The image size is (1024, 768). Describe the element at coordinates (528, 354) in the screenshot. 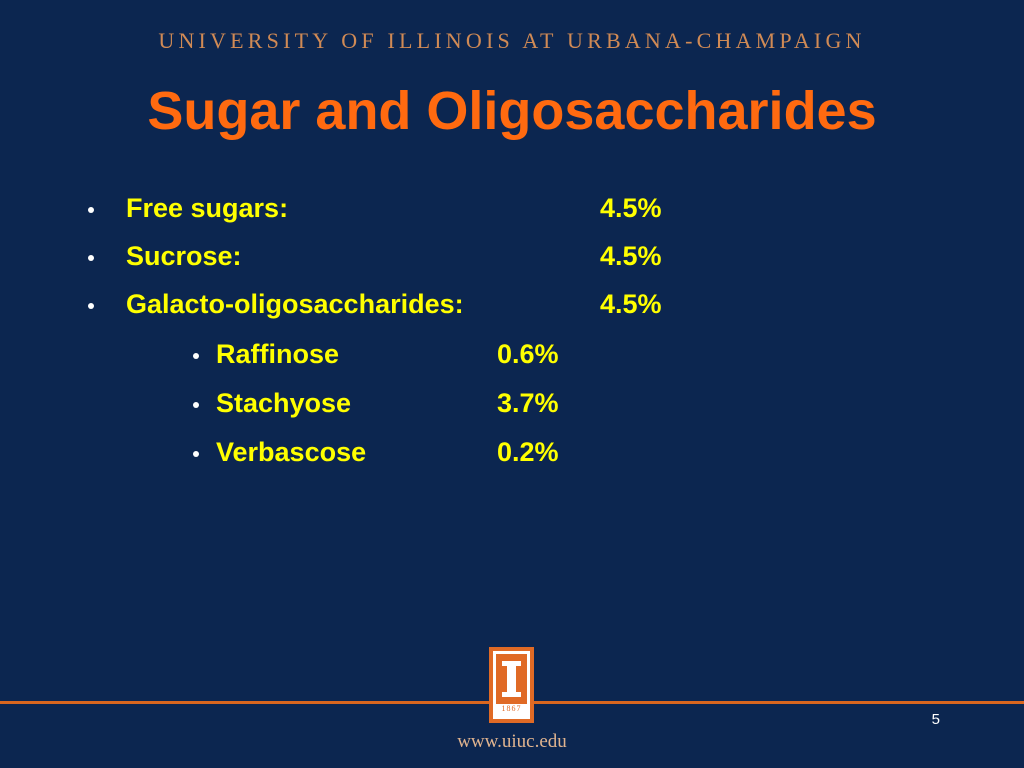

I see `subitem-value: 0.6%` at that location.